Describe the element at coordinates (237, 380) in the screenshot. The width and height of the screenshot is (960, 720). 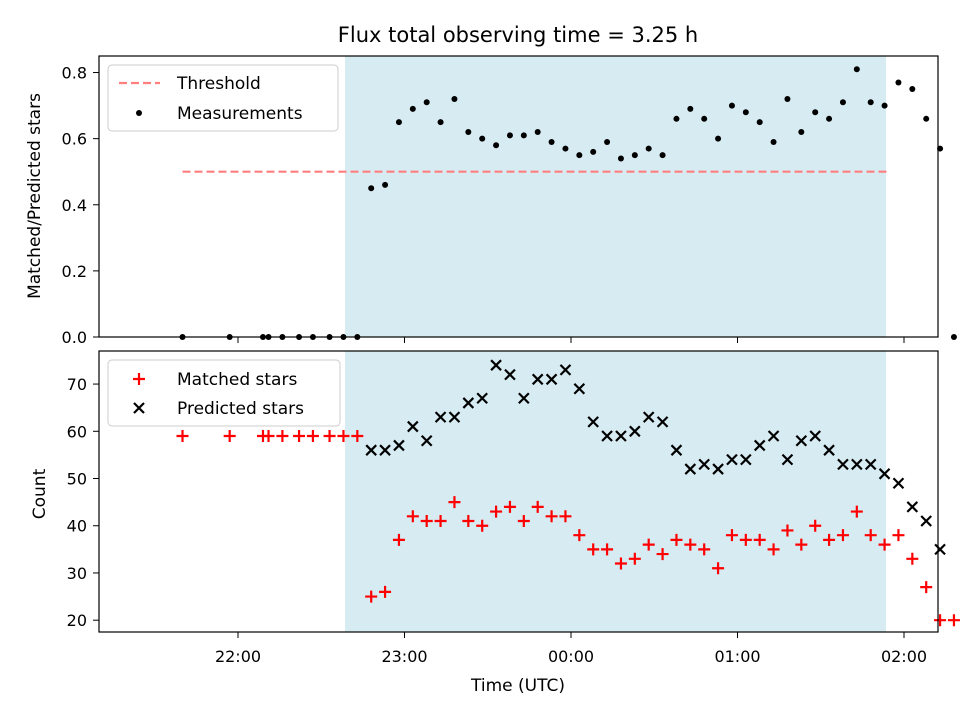
I see `legend-matched-label: Matched stars` at that location.